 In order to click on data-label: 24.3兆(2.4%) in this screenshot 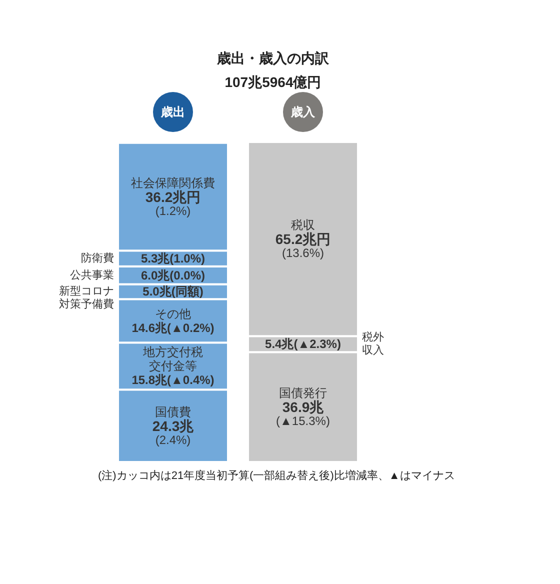, I will do `click(173, 432)`.